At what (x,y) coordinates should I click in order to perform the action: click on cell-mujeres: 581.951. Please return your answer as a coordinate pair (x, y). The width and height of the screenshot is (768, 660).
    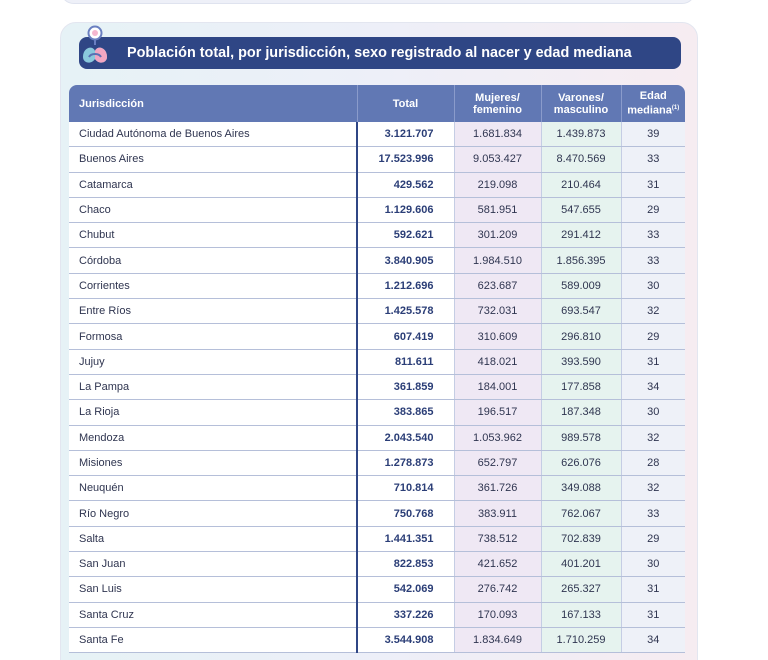
    Looking at the image, I should click on (498, 210).